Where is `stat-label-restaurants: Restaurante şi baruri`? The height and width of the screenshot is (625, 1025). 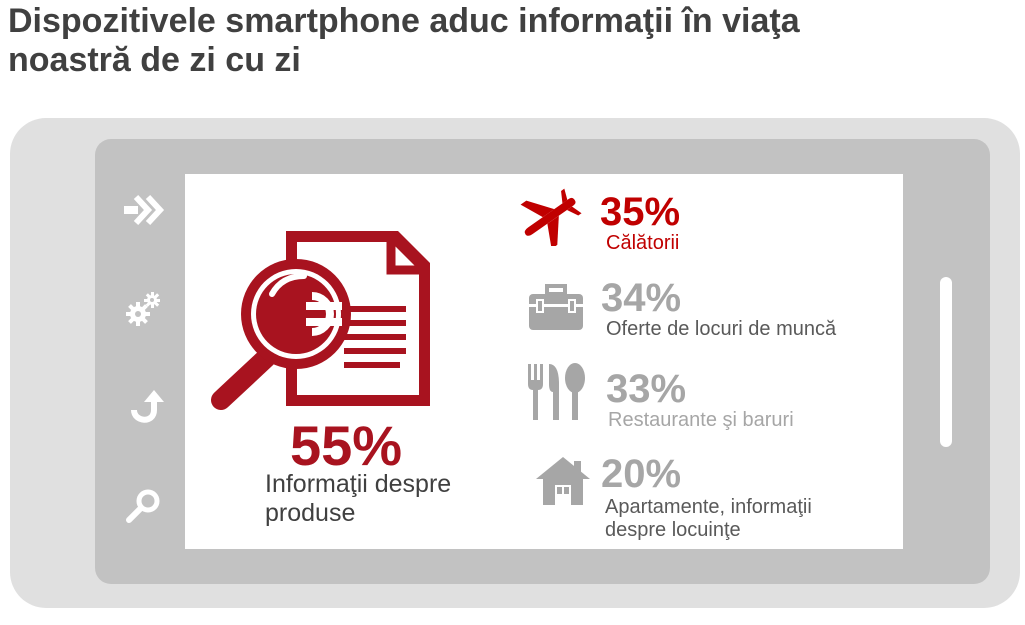
stat-label-restaurants: Restaurante şi baruri is located at coordinates (701, 420).